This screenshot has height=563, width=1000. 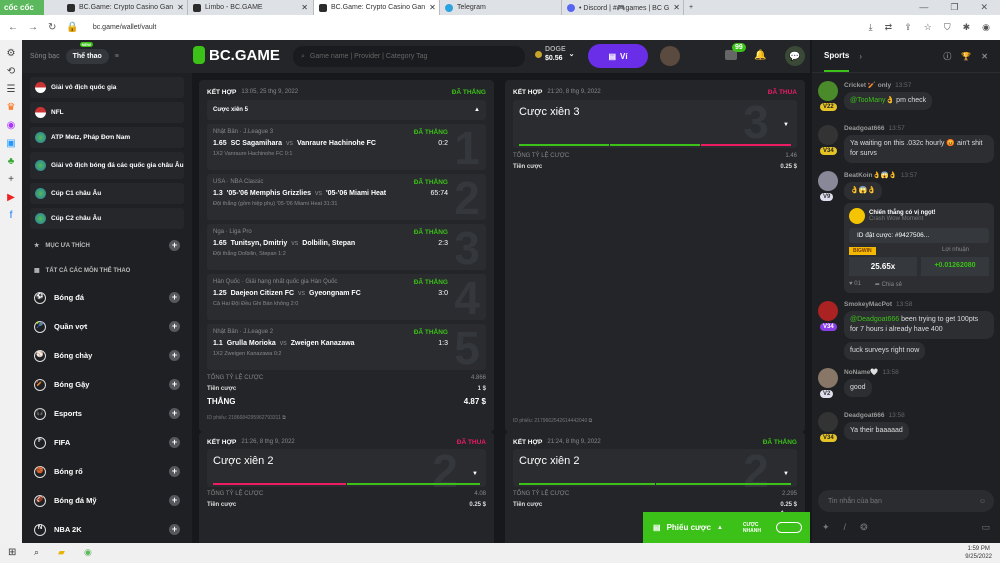 I want to click on sport-item: ⚾ Bóng chày +, so click(x=107, y=355).